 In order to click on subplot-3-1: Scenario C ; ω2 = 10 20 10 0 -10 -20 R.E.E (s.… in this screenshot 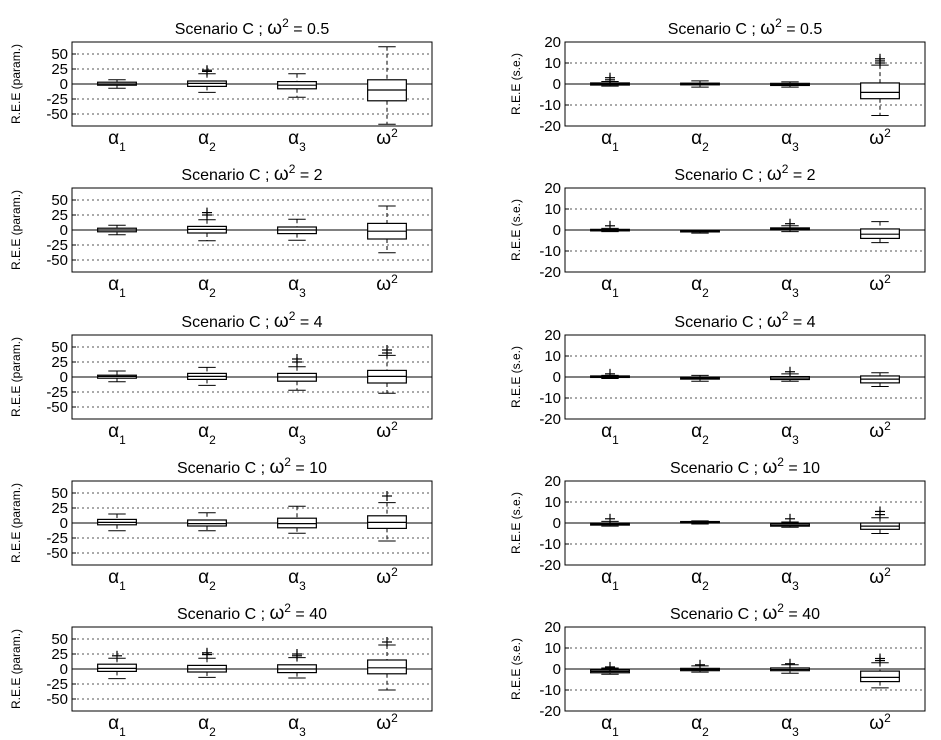, I will do `click(717, 524)`.